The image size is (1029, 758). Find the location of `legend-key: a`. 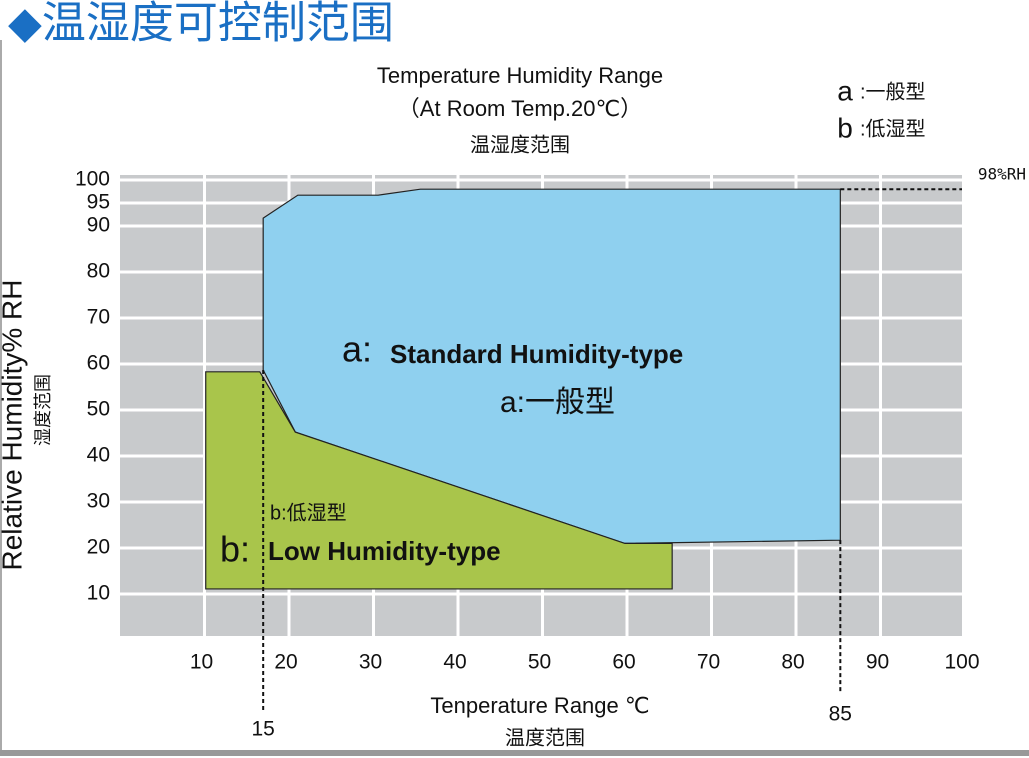

legend-key: a is located at coordinates (845, 90).